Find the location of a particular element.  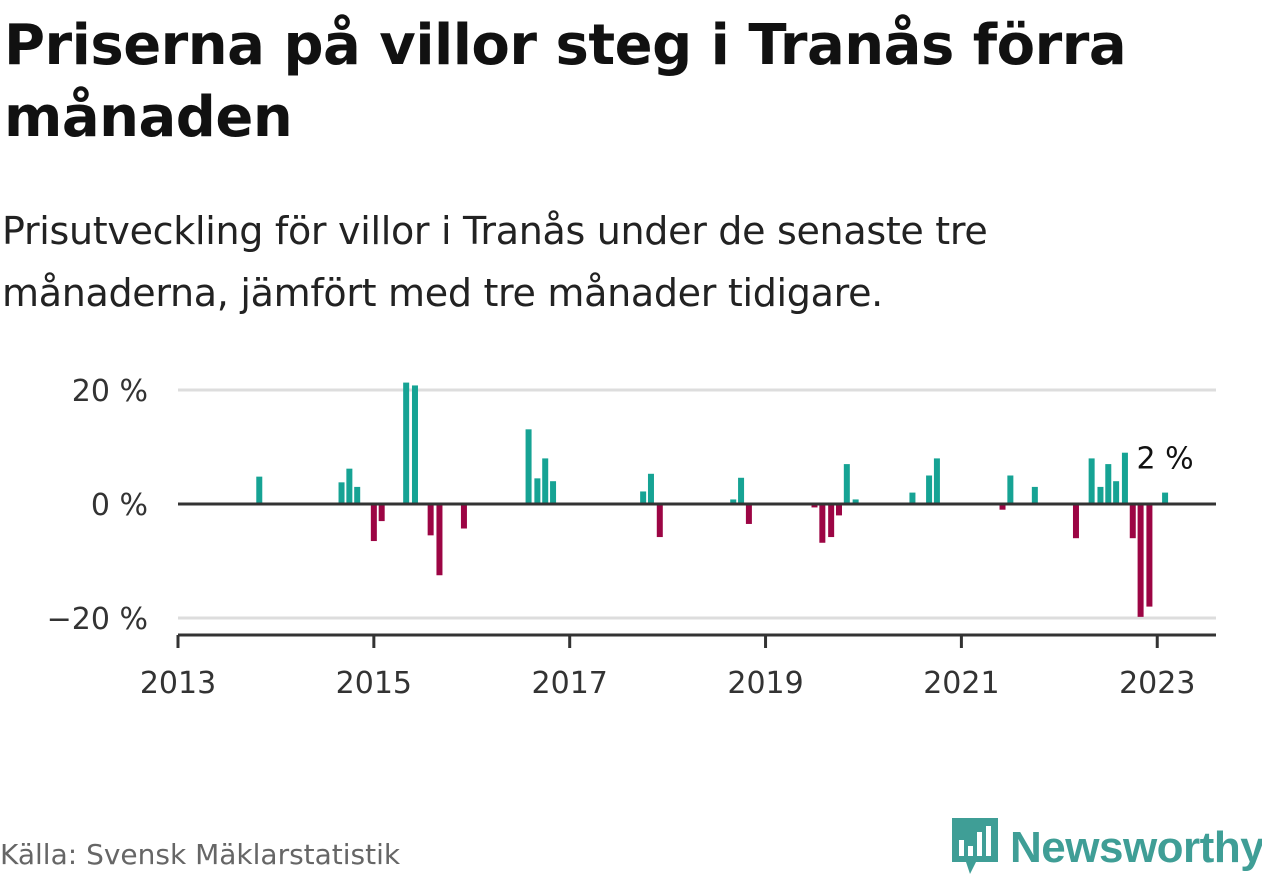

y-tick-label: 0 % is located at coordinates (119, 505).